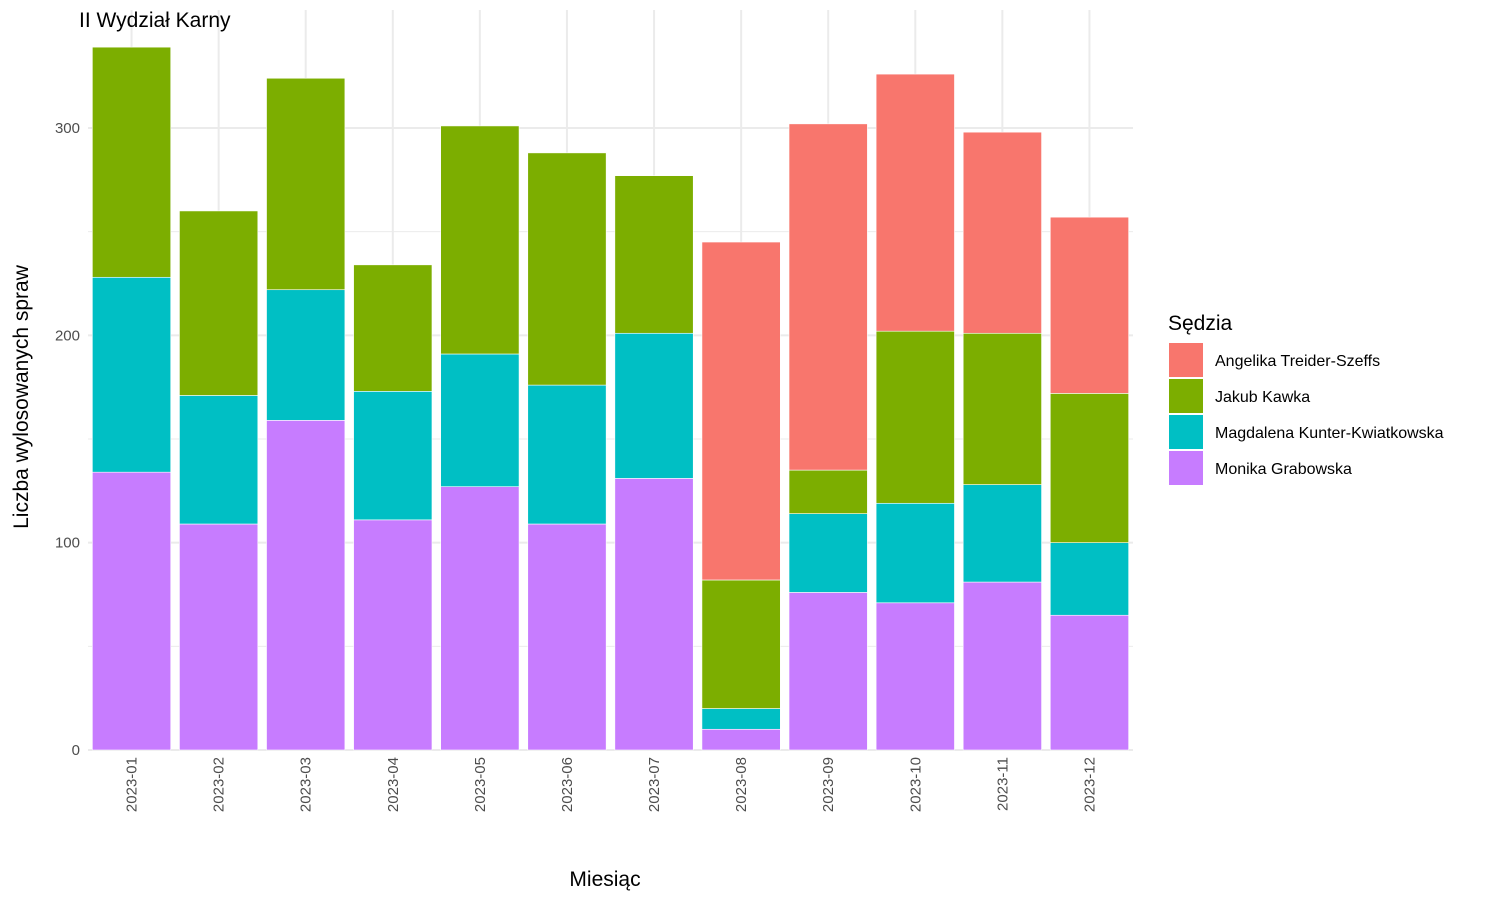 This screenshot has height=900, width=1500. Describe the element at coordinates (393, 784) in the screenshot. I see `x-tick-label: 2023-04` at that location.